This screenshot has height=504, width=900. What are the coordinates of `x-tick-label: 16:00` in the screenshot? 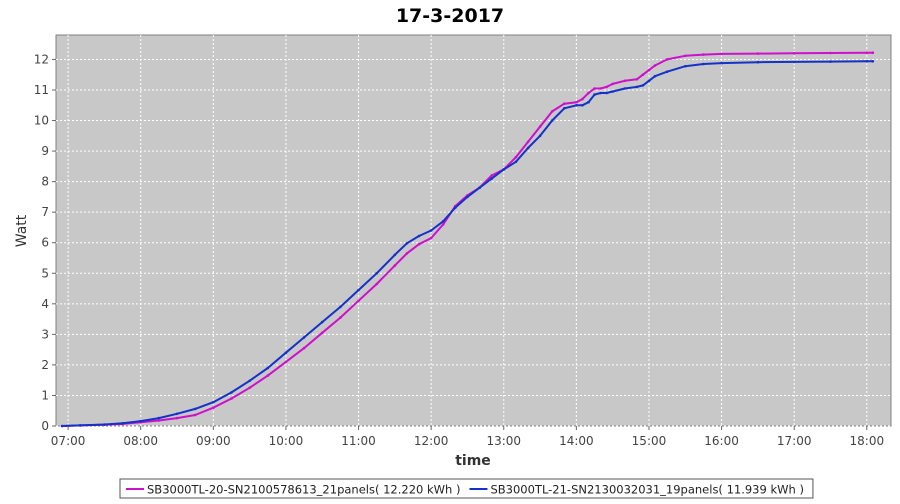 It's located at (721, 441).